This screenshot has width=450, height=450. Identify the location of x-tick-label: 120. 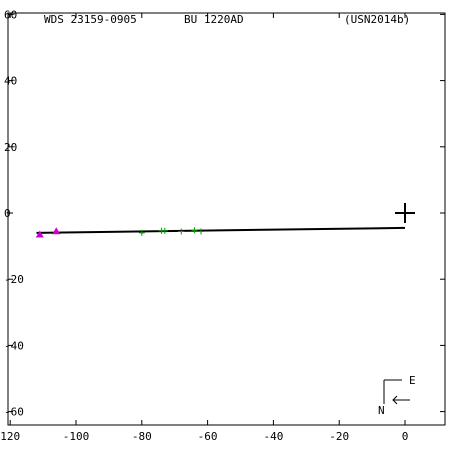
(10, 436).